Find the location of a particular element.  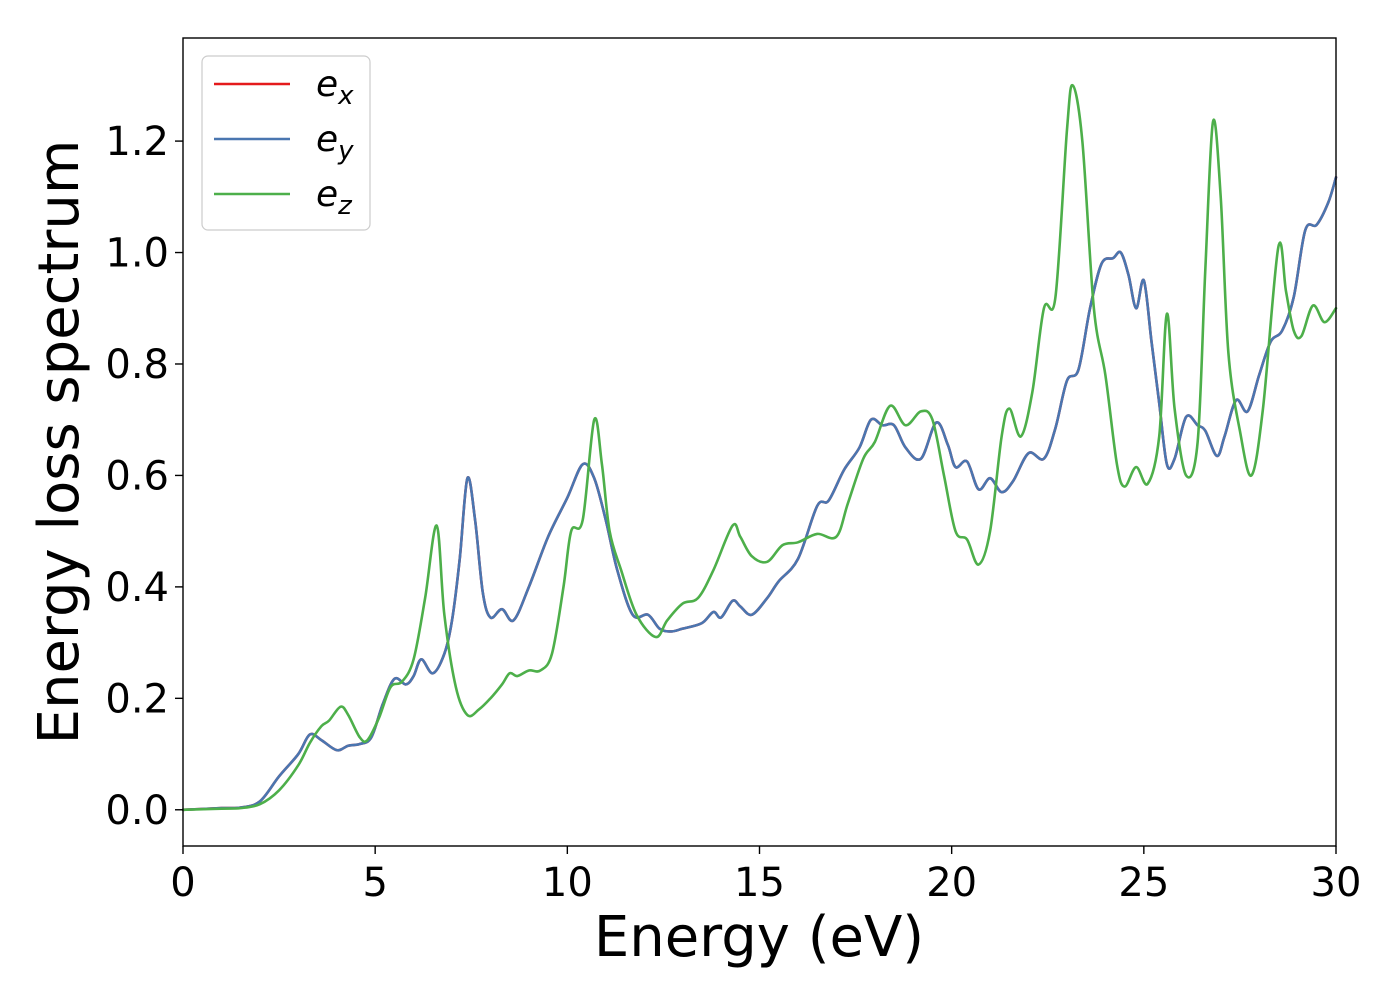

y-tick-label: 1.0 is located at coordinates (137, 254).